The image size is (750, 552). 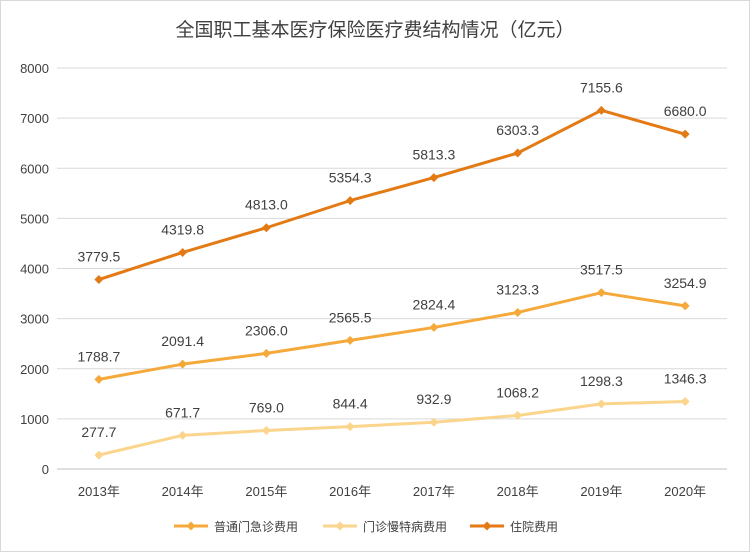 What do you see at coordinates (98, 356) in the screenshot?
I see `data-label: 1788.7` at bounding box center [98, 356].